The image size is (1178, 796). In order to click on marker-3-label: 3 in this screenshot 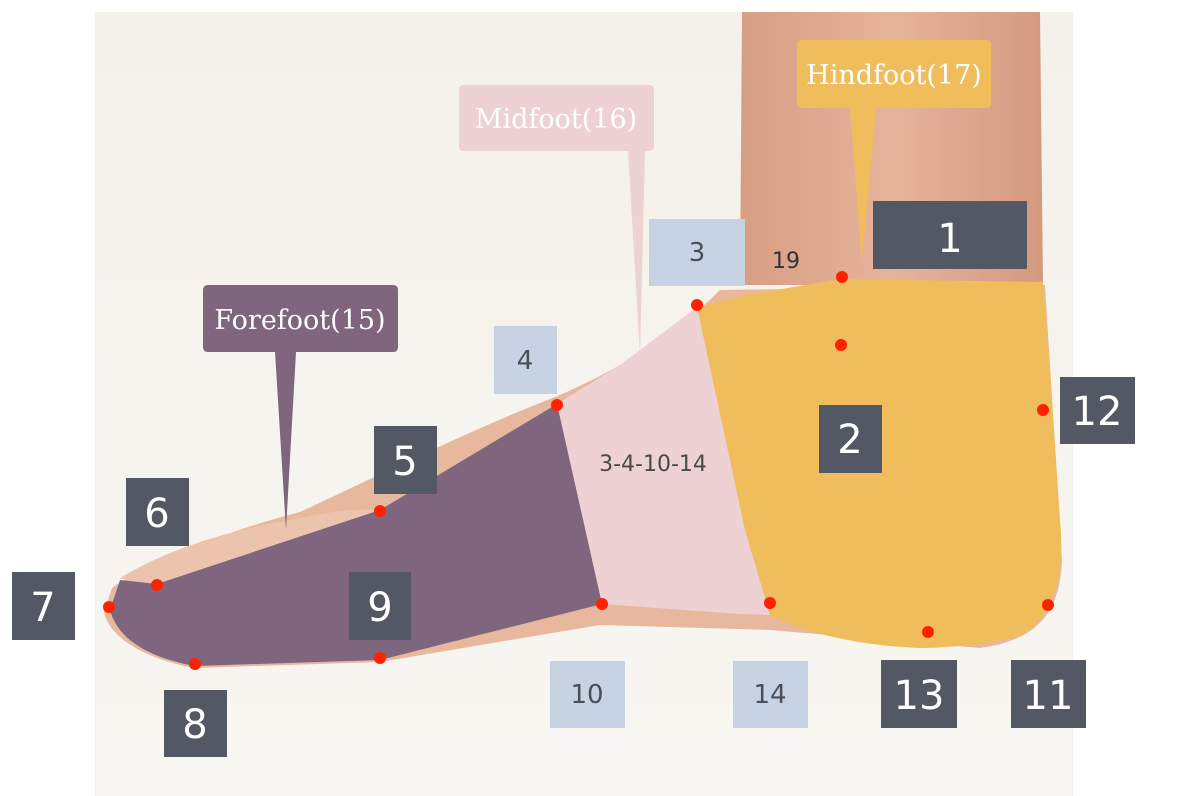, I will do `click(697, 253)`.